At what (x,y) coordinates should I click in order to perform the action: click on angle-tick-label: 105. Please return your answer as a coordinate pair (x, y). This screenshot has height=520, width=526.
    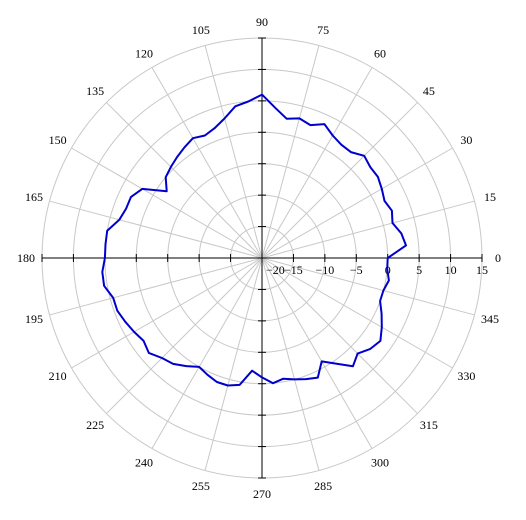
    Looking at the image, I should click on (201, 30).